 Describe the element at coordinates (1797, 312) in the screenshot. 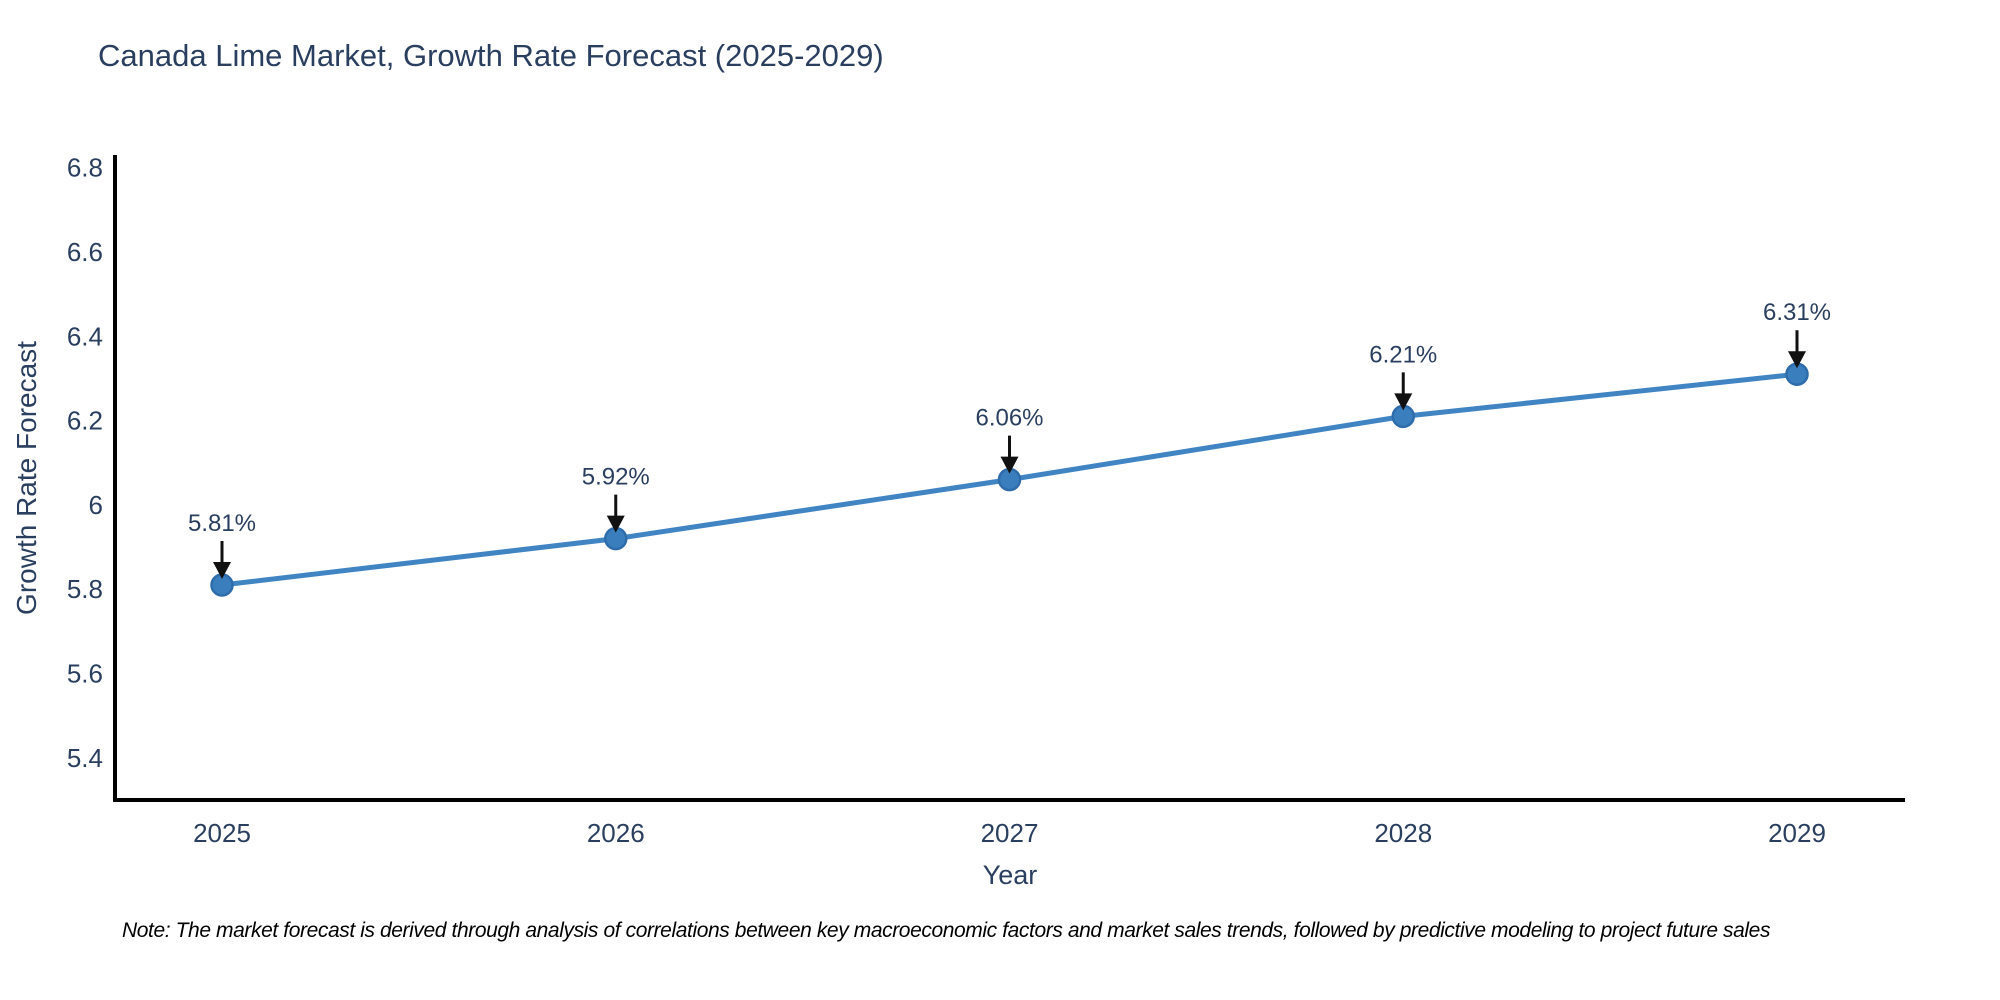

I see `point-value-label: 6.31%` at that location.